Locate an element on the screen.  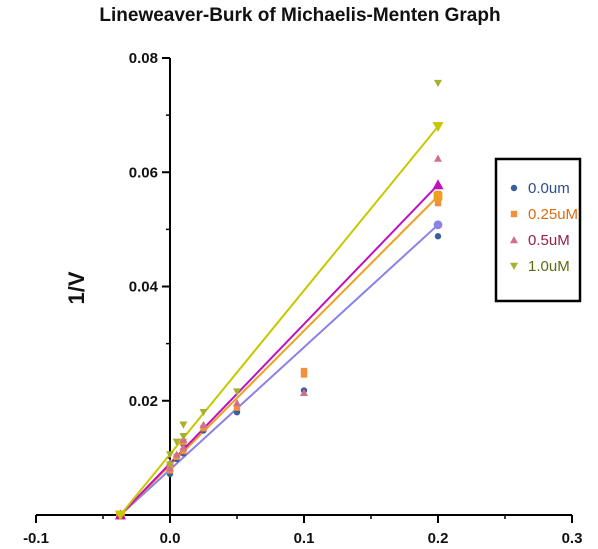
legend-label: 0.0um is located at coordinates (549, 188).